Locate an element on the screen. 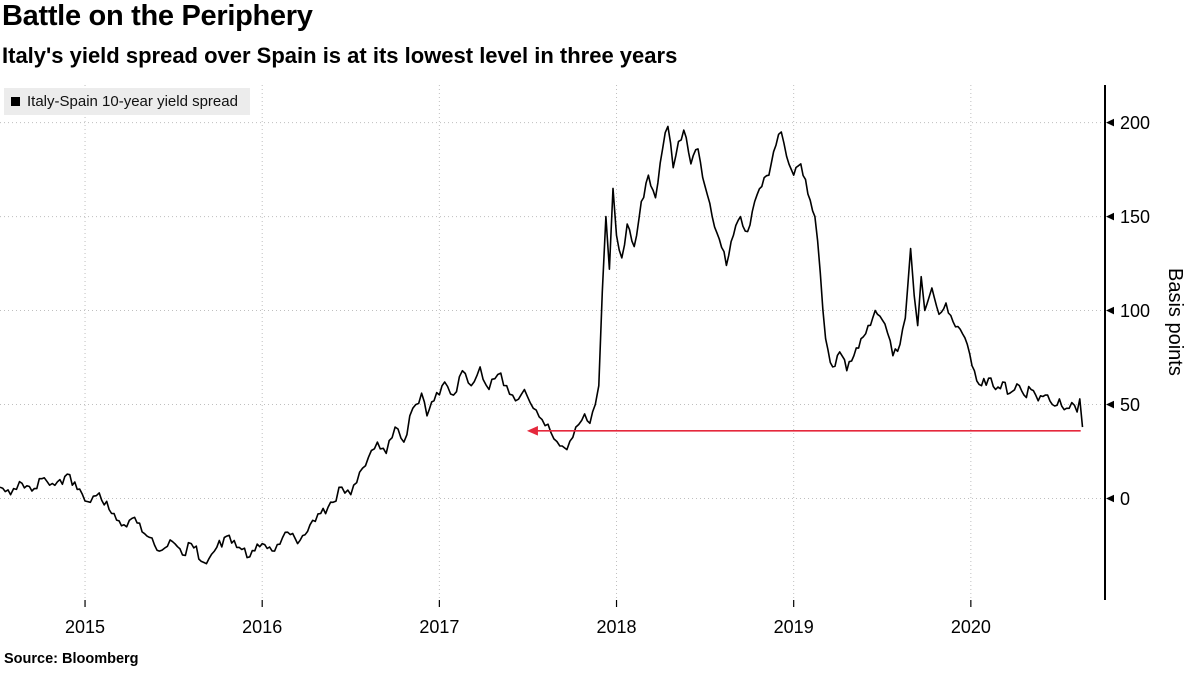 This screenshot has width=1200, height=675. x-tick-label: 2017 is located at coordinates (439, 627).